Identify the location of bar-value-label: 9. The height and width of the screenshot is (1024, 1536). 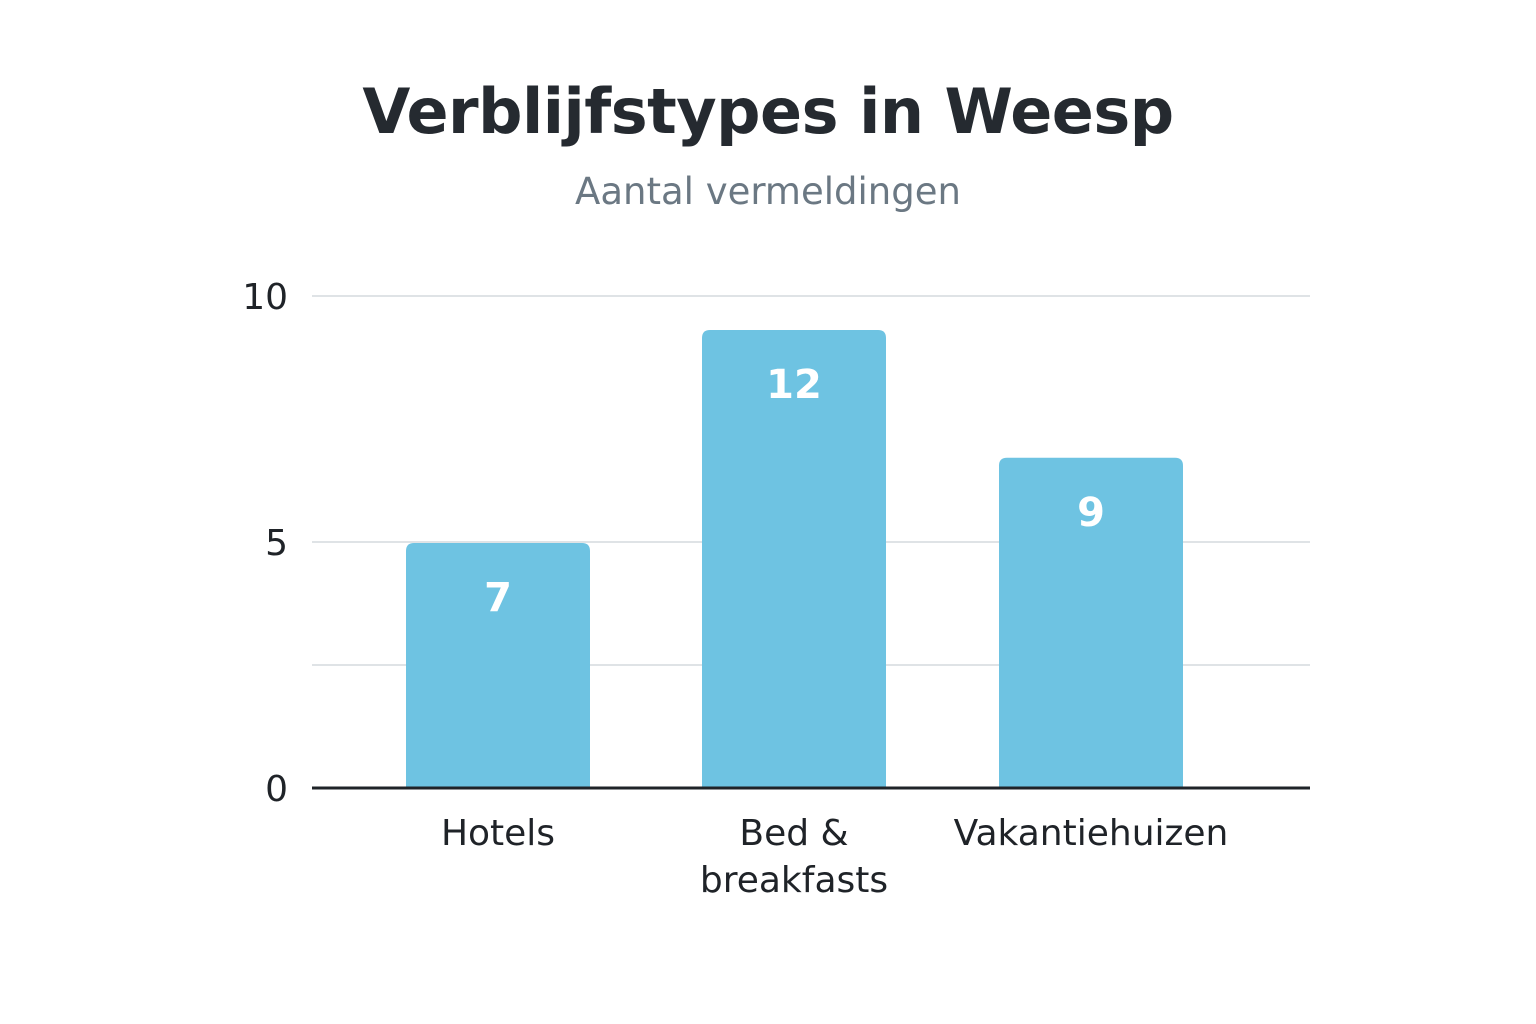
(1091, 513).